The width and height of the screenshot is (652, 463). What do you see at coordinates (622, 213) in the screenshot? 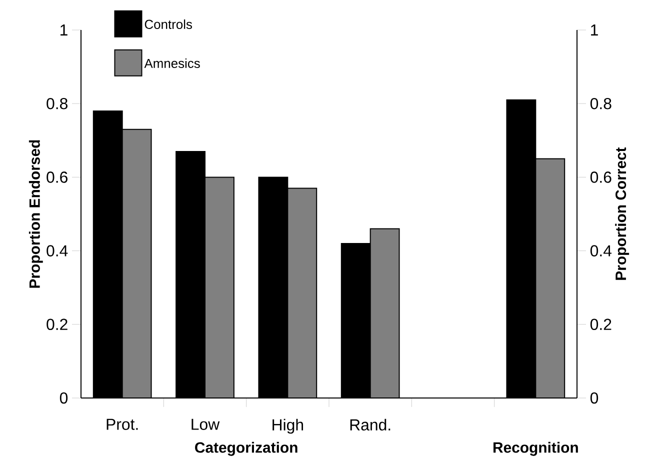
I see `y2-axis-title: Proportion Correct` at bounding box center [622, 213].